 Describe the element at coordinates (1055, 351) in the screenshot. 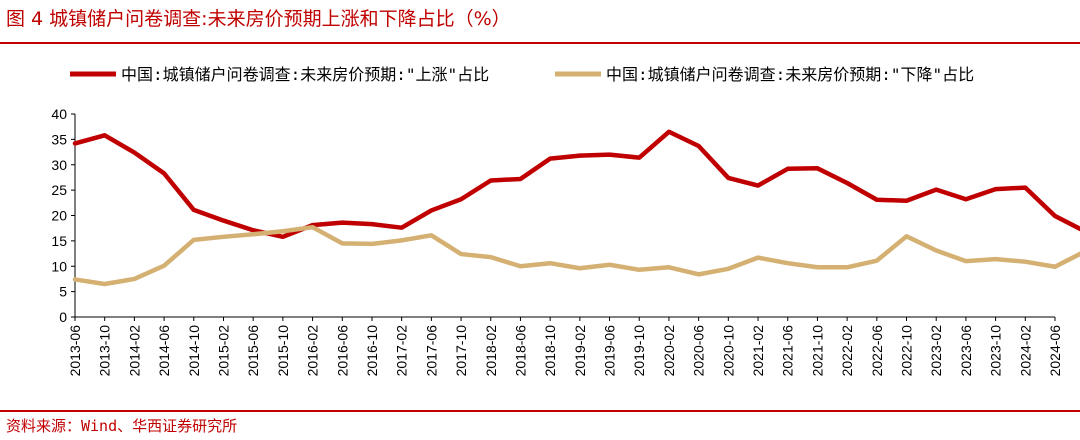

I see `x-tick-label: 2024-06` at that location.